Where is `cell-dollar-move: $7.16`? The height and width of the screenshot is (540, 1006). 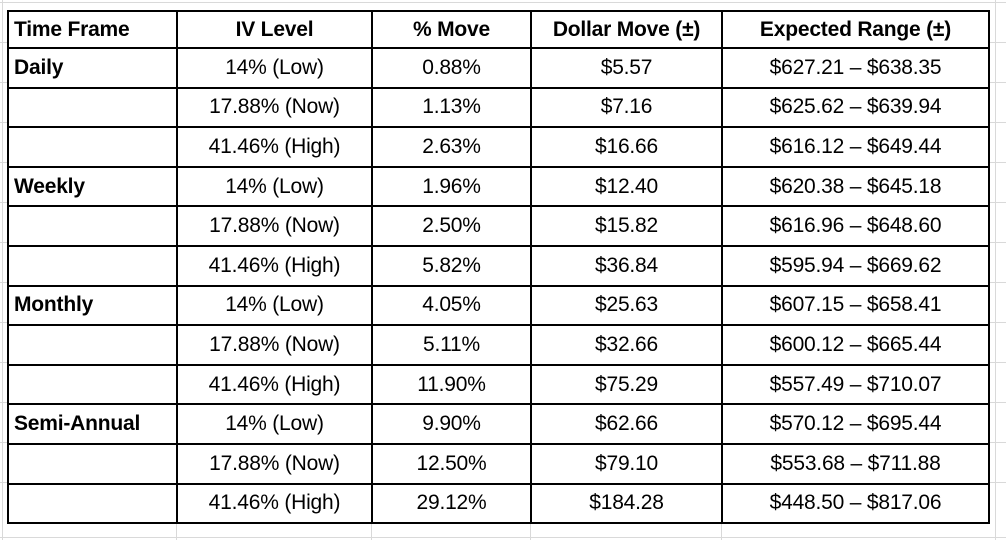 cell-dollar-move: $7.16 is located at coordinates (626, 107).